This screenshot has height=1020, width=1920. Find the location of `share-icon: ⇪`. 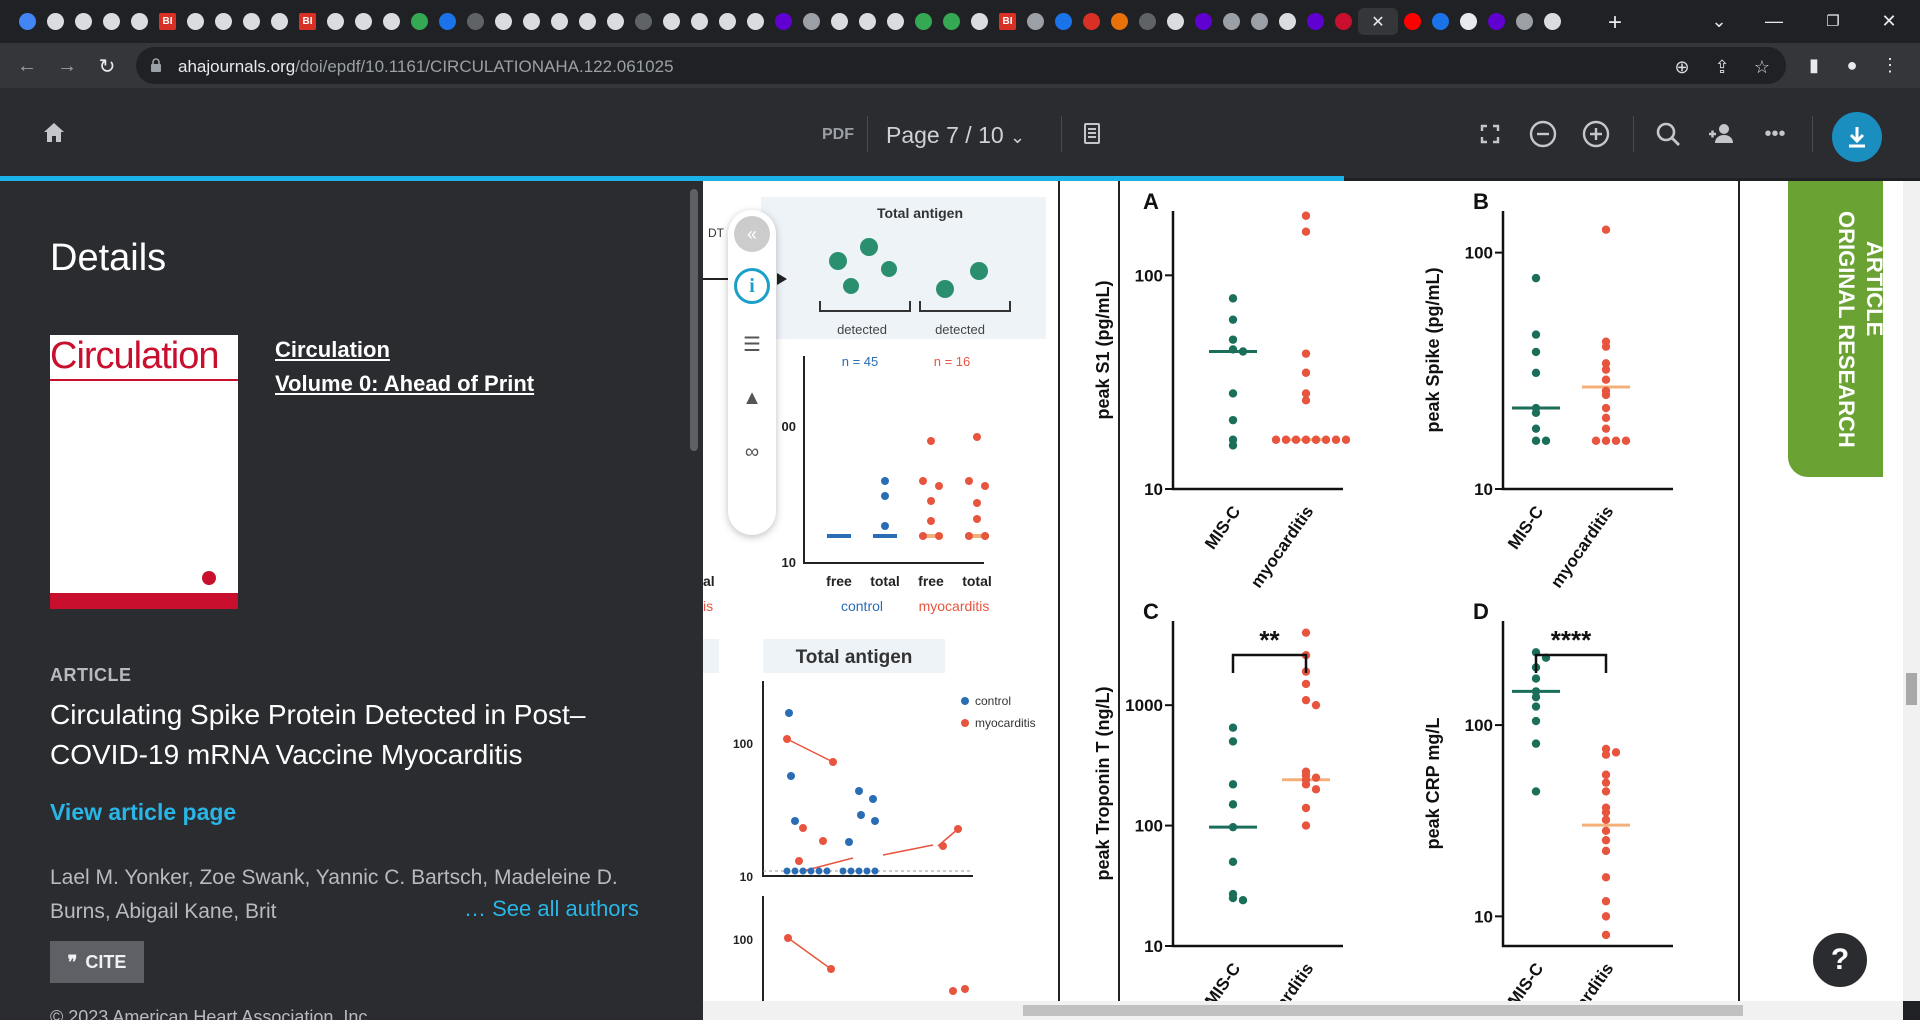

share-icon: ⇪ is located at coordinates (1722, 66).